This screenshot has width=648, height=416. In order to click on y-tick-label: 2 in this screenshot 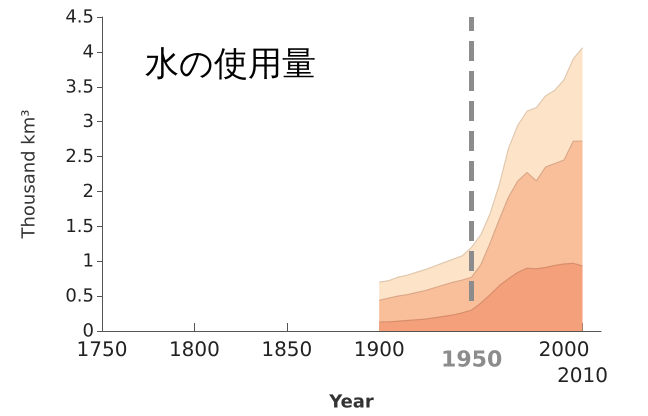, I will do `click(88, 191)`.